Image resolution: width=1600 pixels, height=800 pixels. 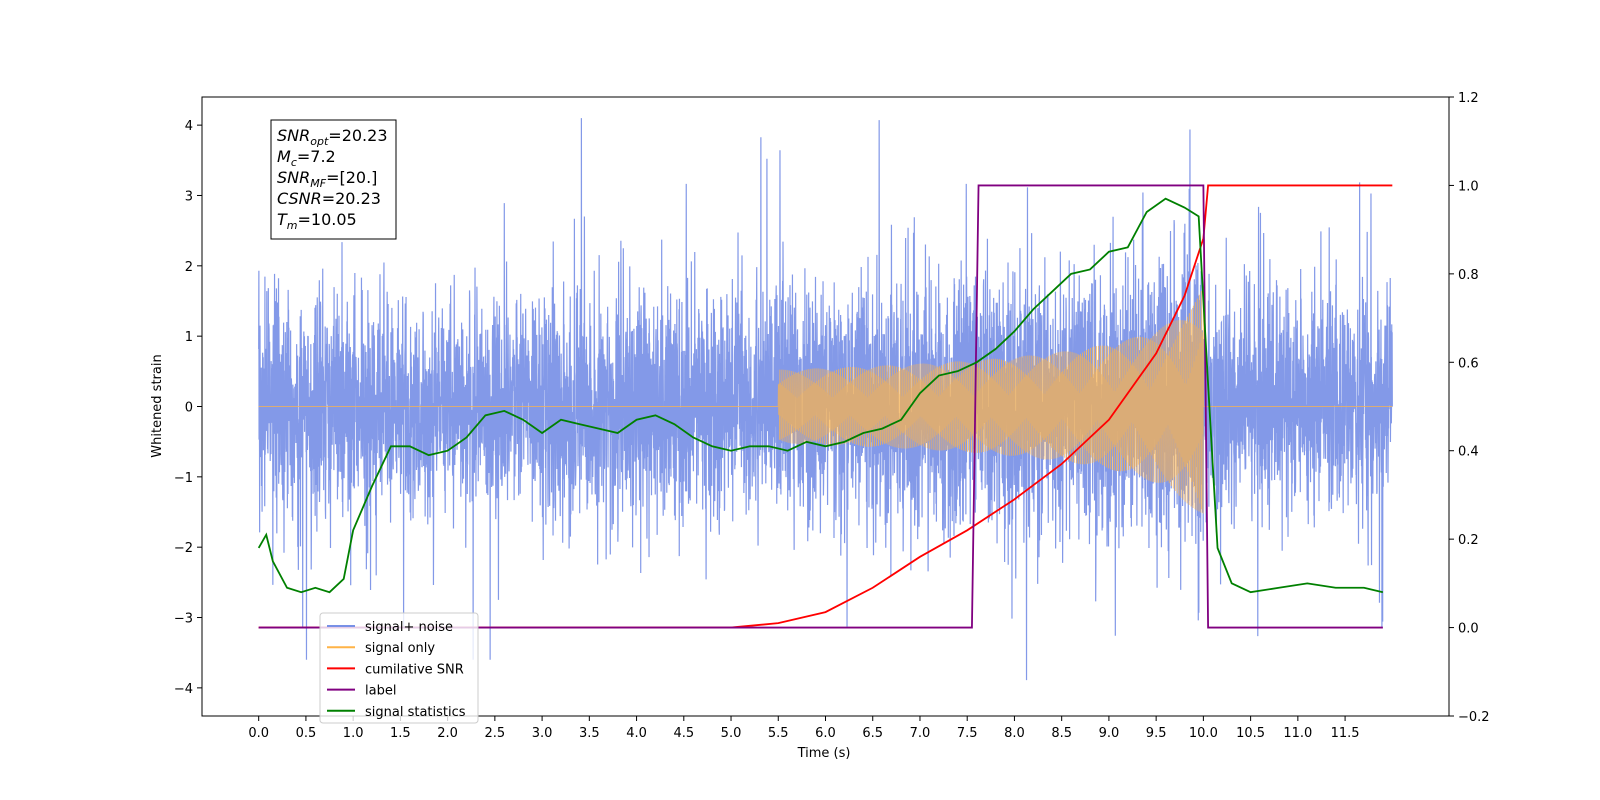 What do you see at coordinates (1468, 540) in the screenshot?
I see `y2-tick-label: 0.2` at bounding box center [1468, 540].